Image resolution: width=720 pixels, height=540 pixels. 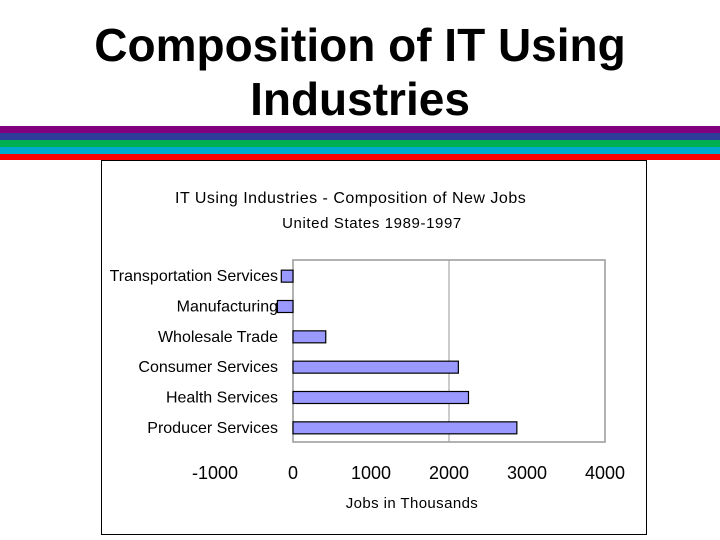 What do you see at coordinates (222, 398) in the screenshot?
I see `category-label-5: Health Services` at bounding box center [222, 398].